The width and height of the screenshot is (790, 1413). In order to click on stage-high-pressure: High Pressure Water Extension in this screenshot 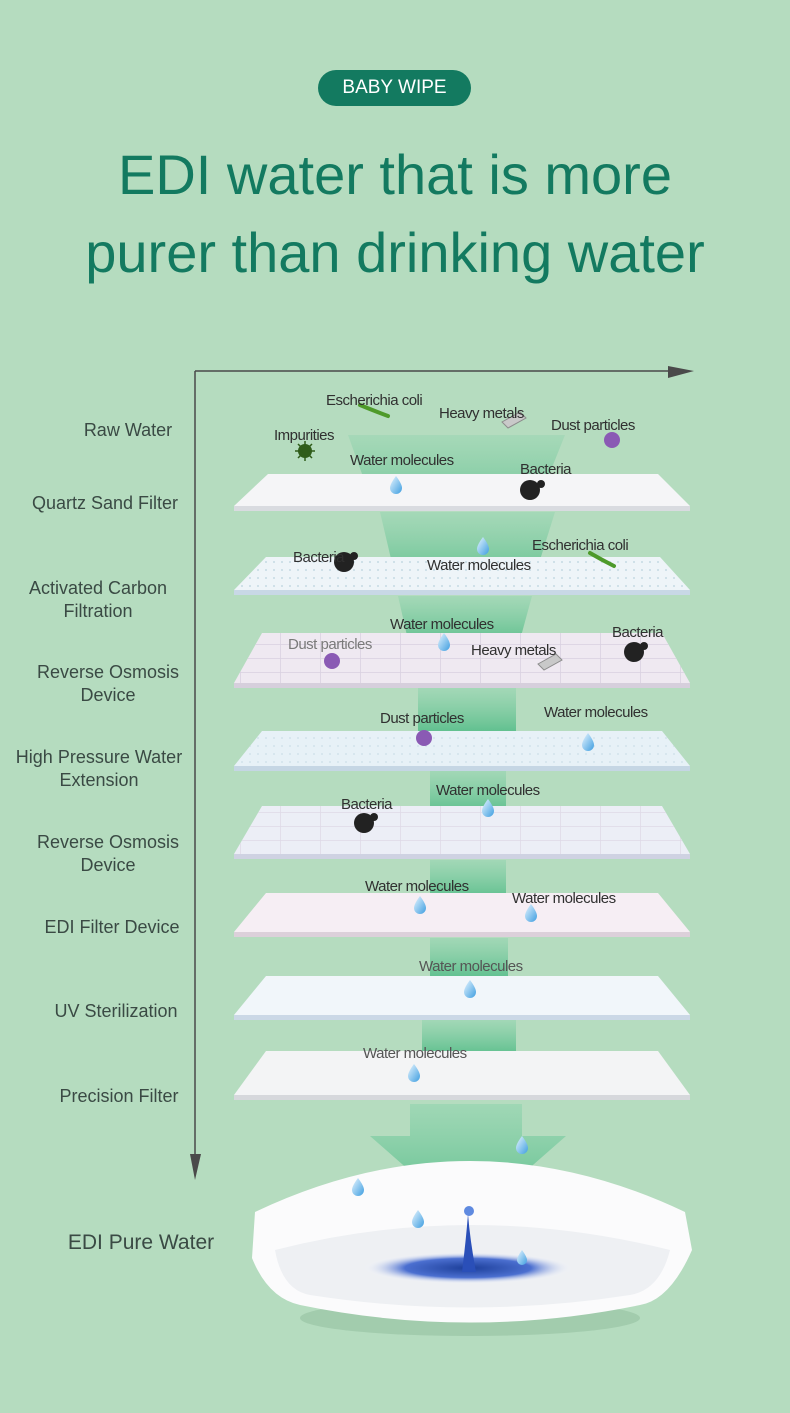, I will do `click(99, 768)`.